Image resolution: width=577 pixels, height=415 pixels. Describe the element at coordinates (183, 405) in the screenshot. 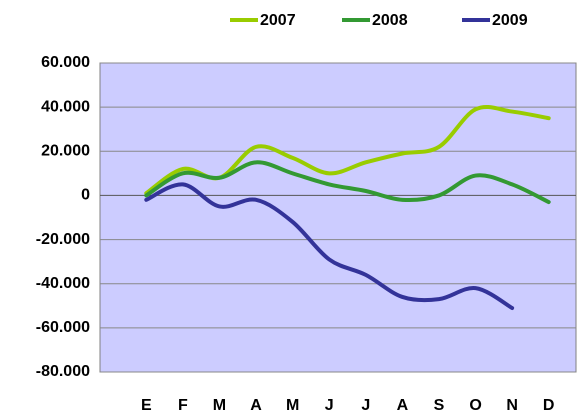

I see `x-tick-label: F` at that location.